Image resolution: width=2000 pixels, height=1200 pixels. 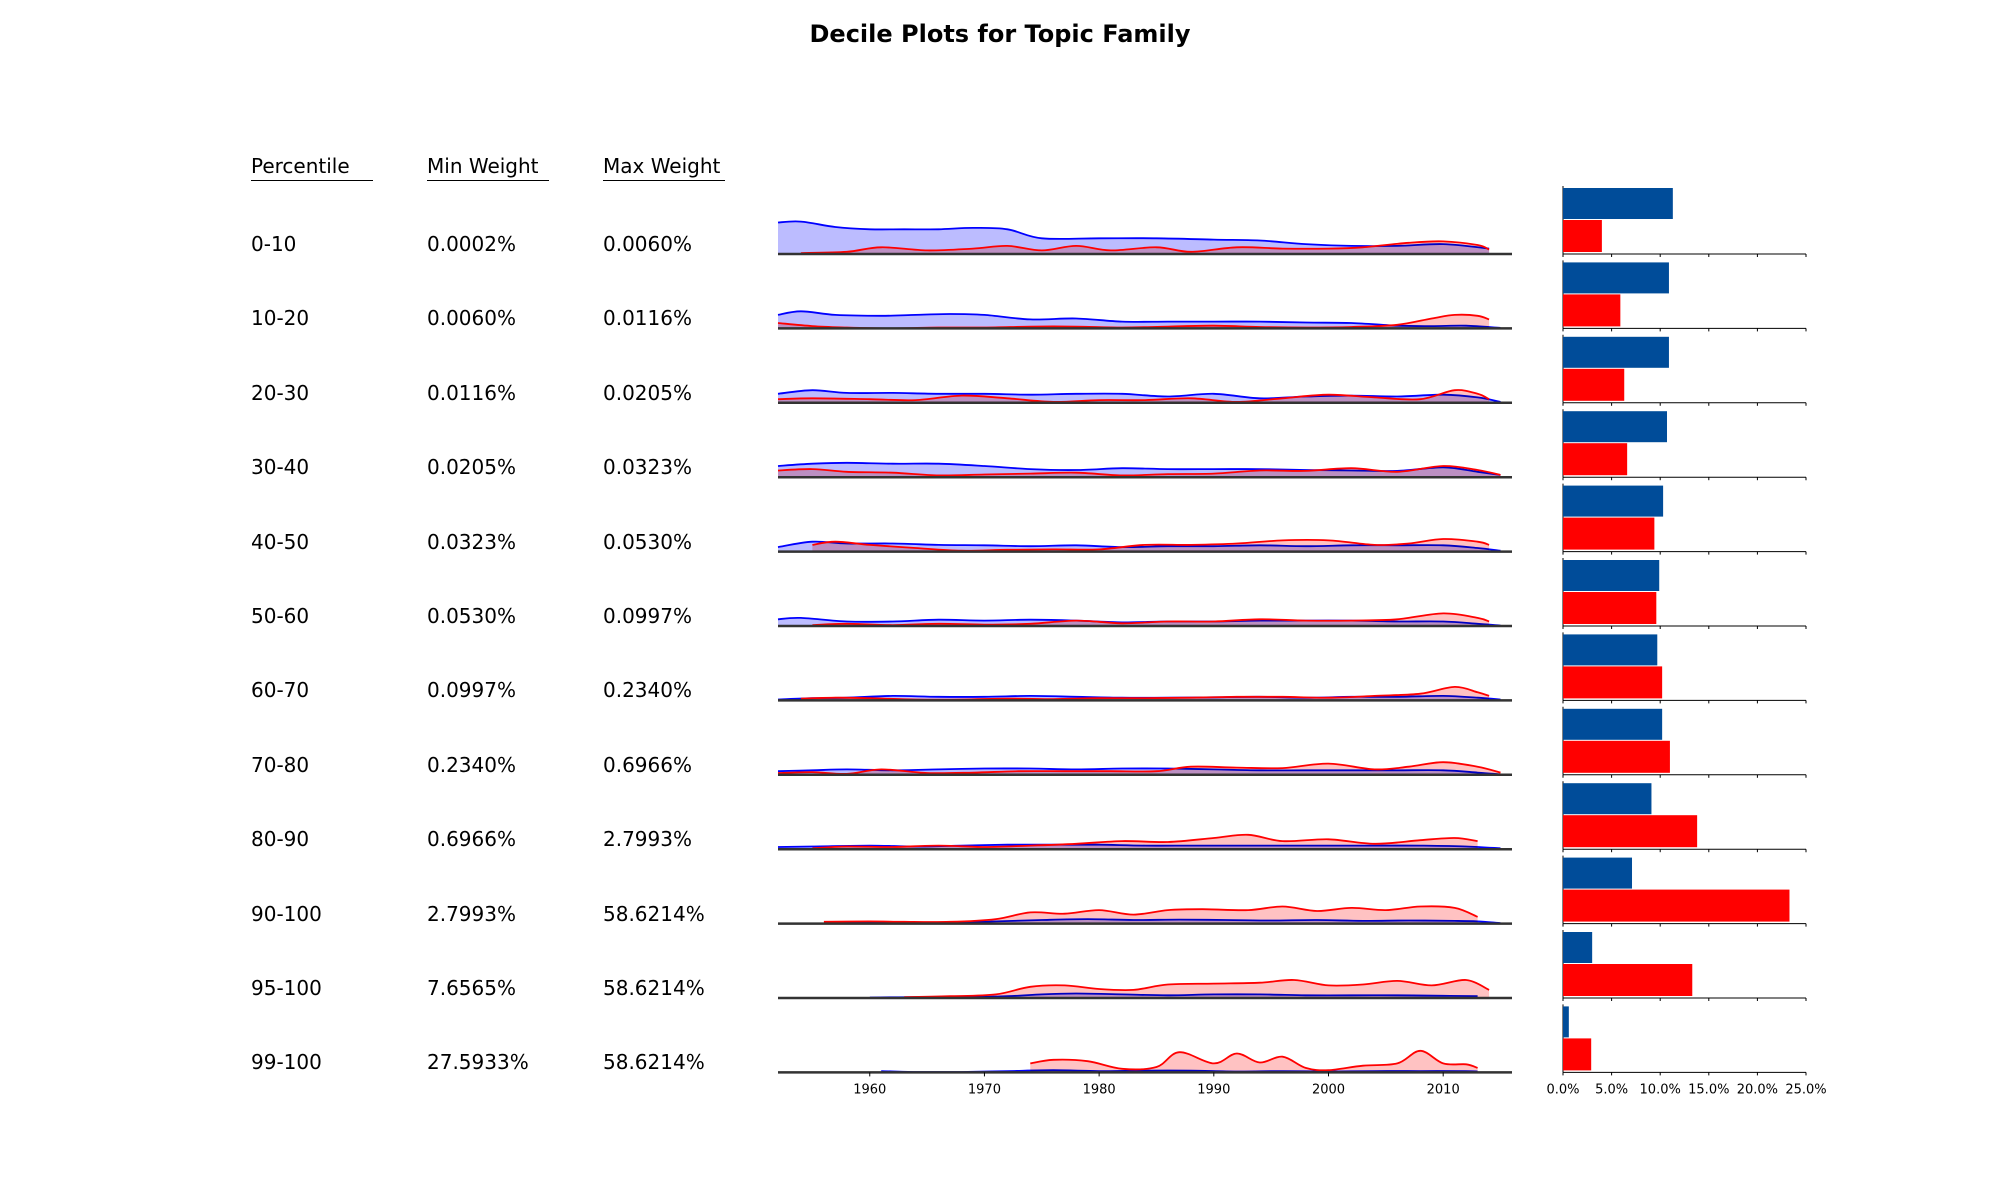 I want to click on row-min-weight: 27.5933%, so click(x=478, y=1062).